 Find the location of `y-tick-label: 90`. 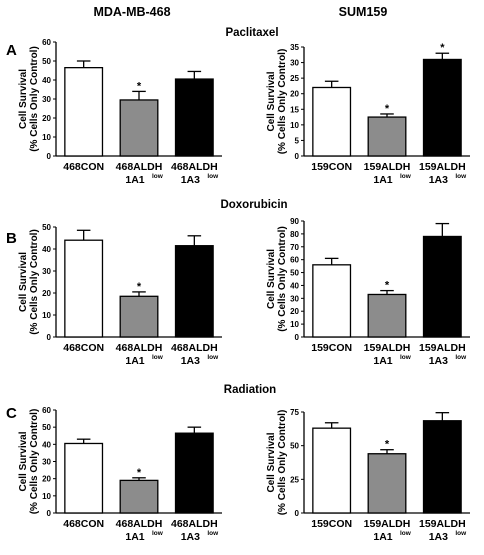

y-tick-label: 90 is located at coordinates (294, 221).